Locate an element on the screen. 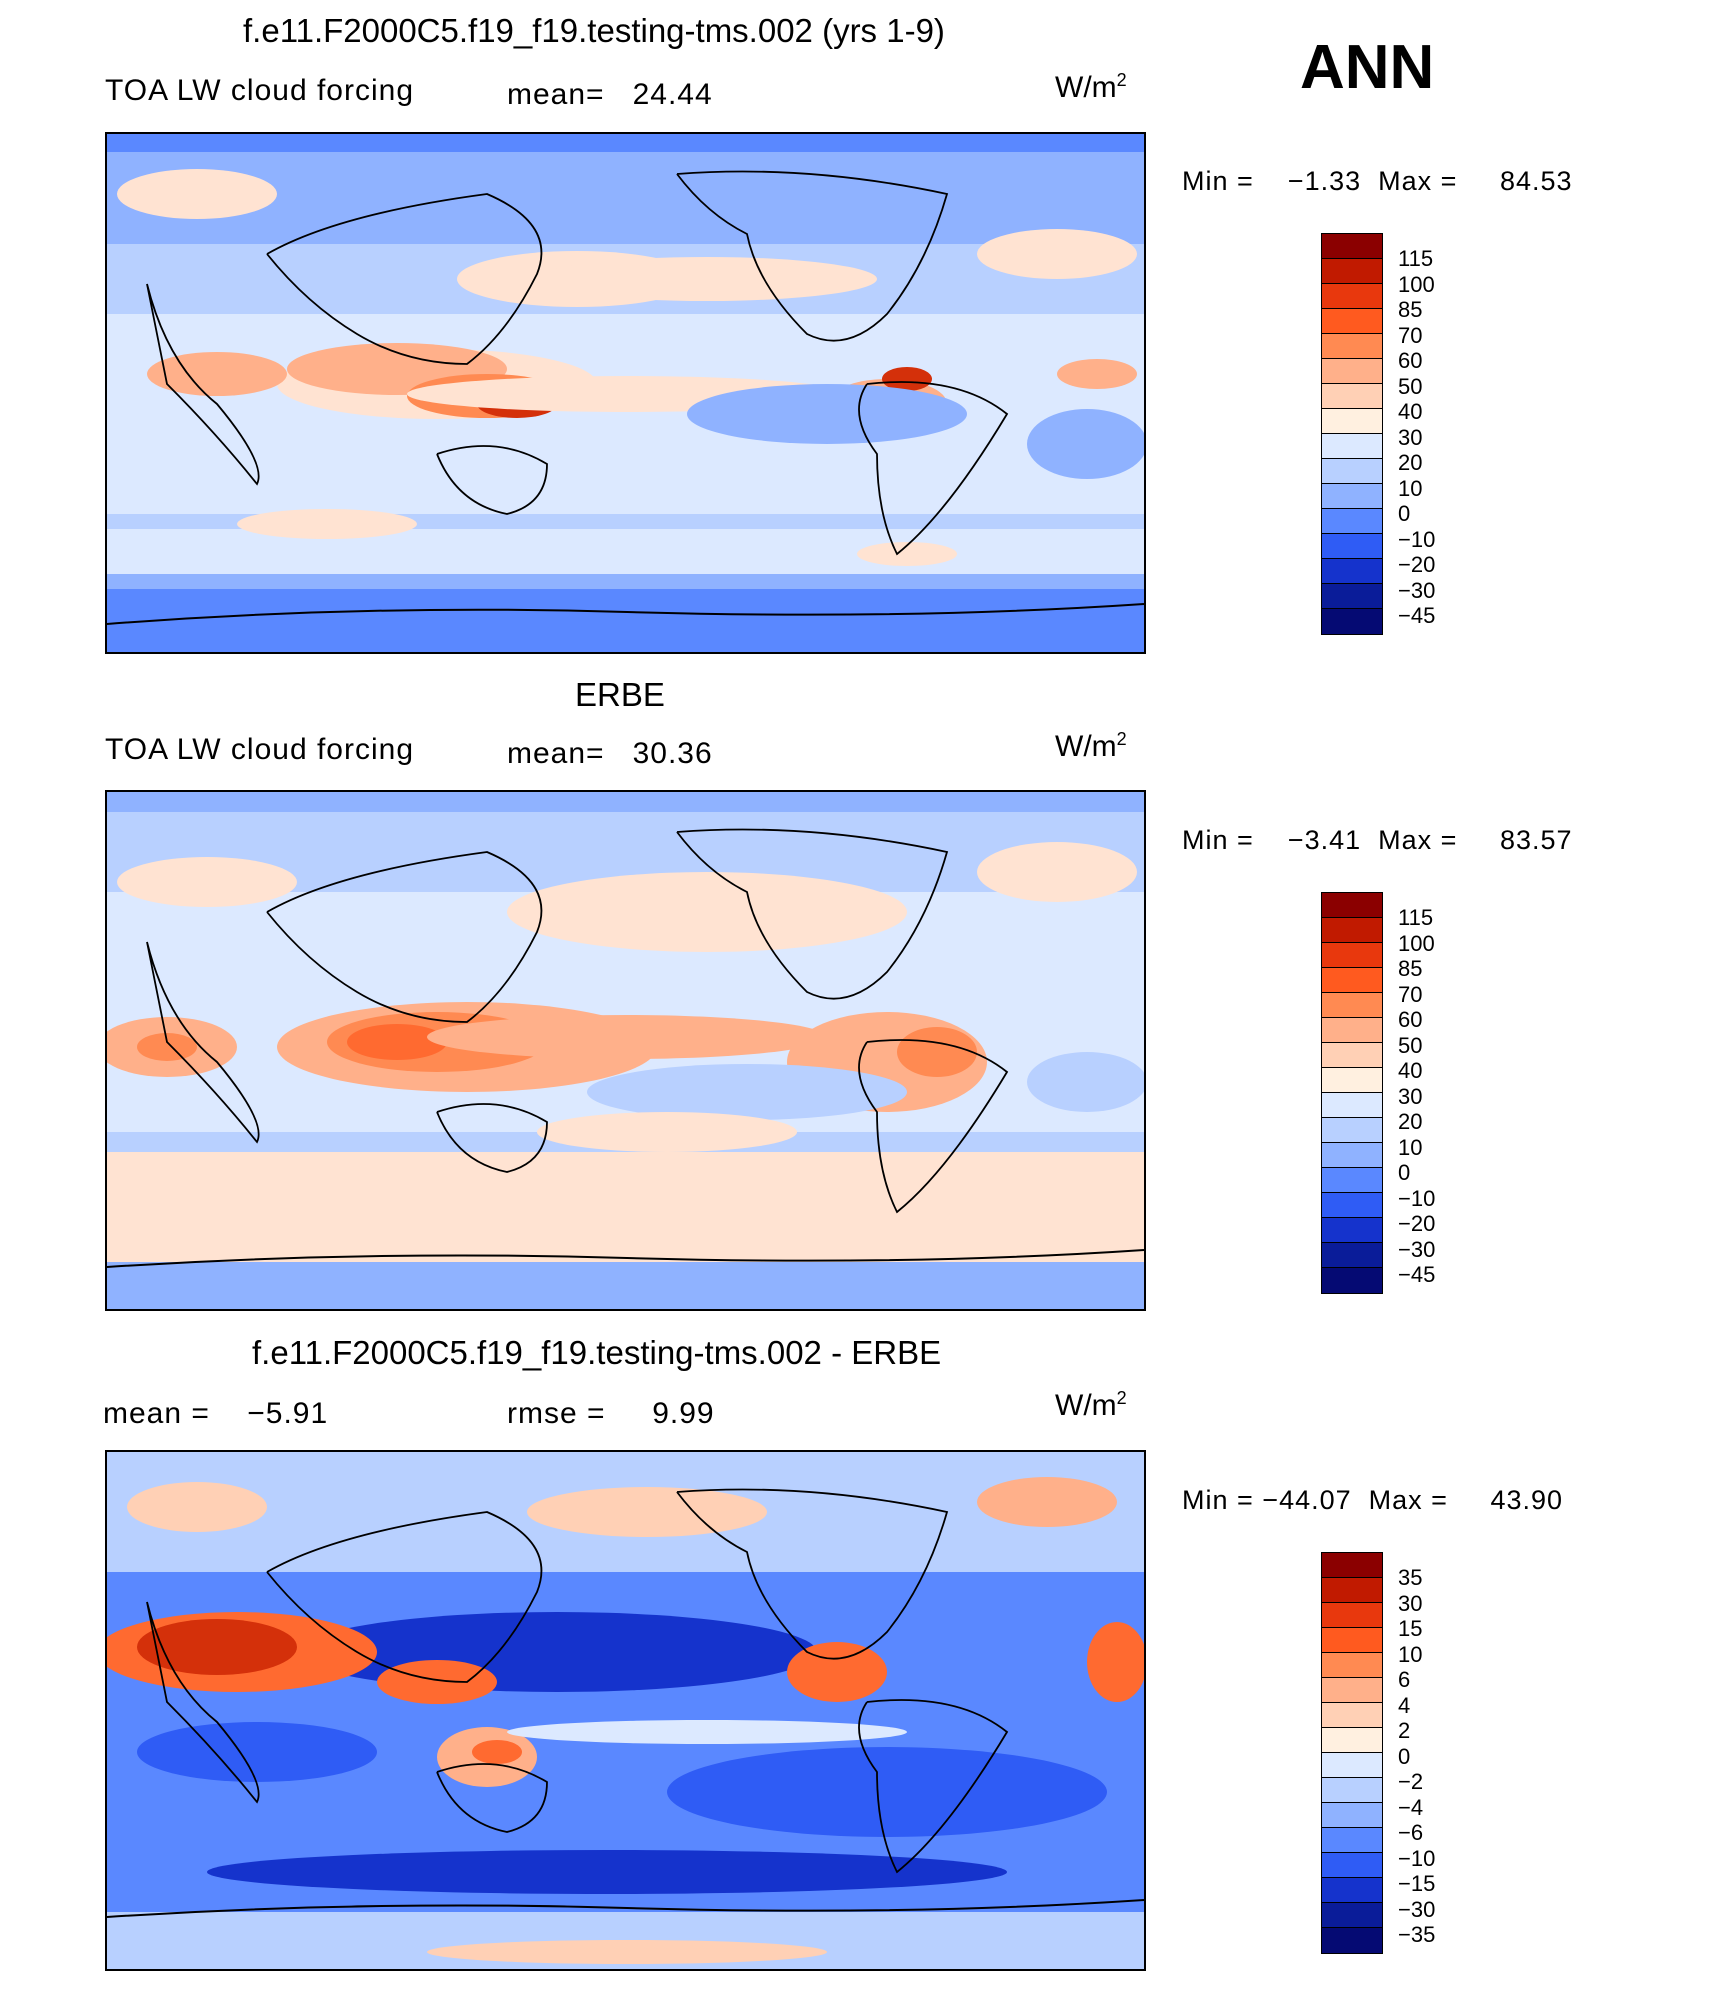 Image resolution: width=1710 pixels, height=1991 pixels. colorbar-level-label: 60 is located at coordinates (1410, 1019).